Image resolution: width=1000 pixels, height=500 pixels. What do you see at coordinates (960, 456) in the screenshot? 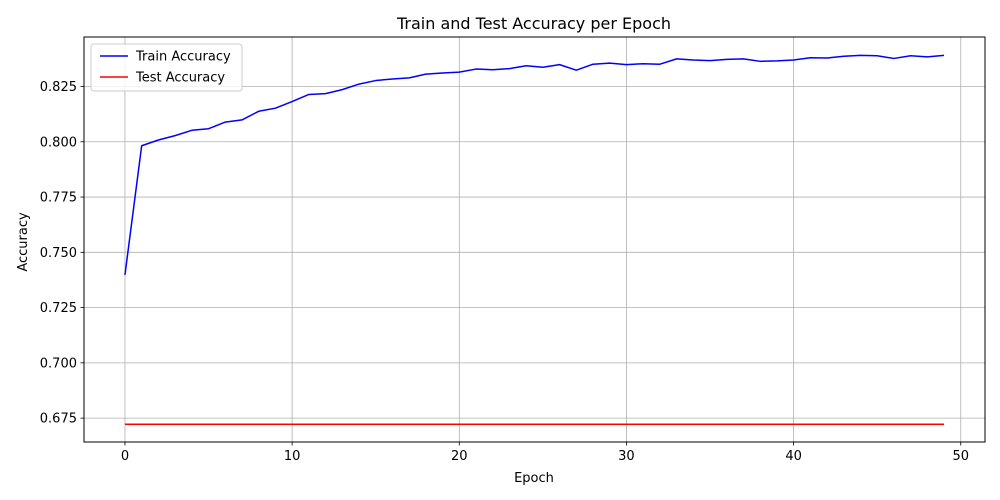
I see `x-tick-label: 50` at bounding box center [960, 456].